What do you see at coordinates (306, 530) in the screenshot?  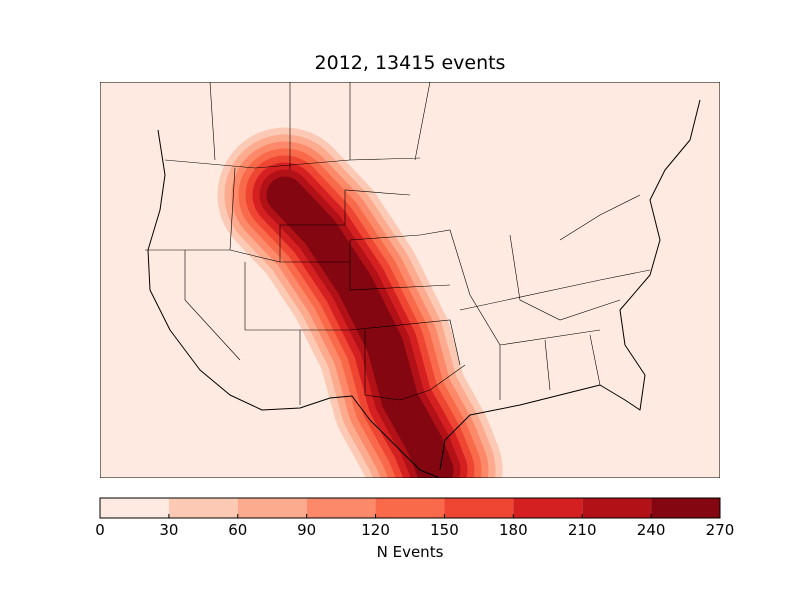 I see `colorbar-tick-label: 90` at bounding box center [306, 530].